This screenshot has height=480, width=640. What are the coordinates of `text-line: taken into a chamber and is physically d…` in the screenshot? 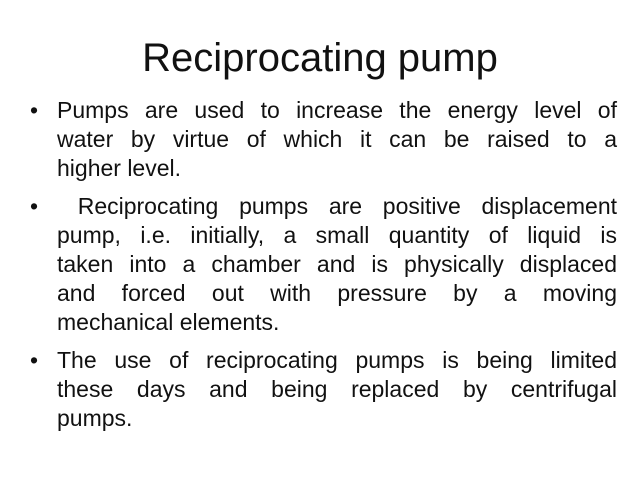 It's located at (337, 264).